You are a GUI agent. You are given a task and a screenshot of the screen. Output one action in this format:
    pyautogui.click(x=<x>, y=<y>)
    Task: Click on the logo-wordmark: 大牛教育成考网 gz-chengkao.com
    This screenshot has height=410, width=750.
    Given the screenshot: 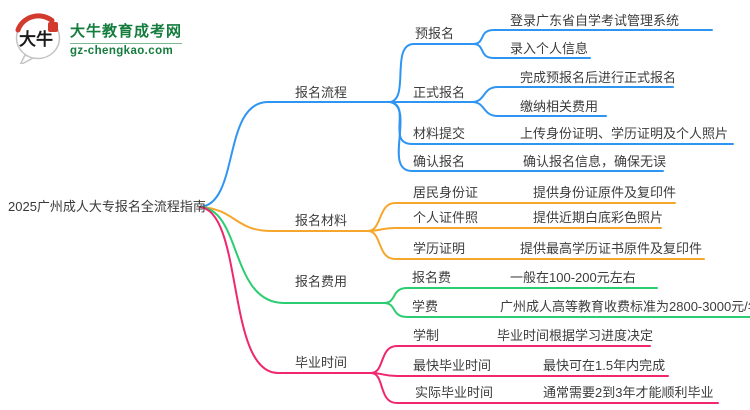 What is the action you would take?
    pyautogui.click(x=126, y=38)
    